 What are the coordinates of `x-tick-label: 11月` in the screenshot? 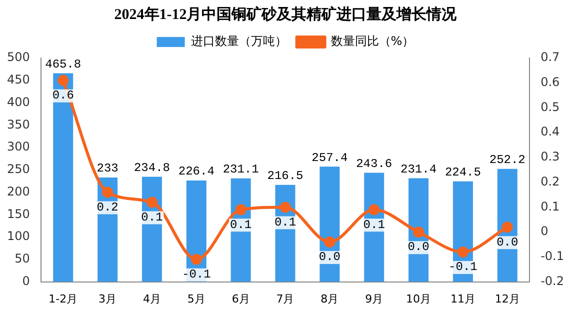 It's located at (463, 299).